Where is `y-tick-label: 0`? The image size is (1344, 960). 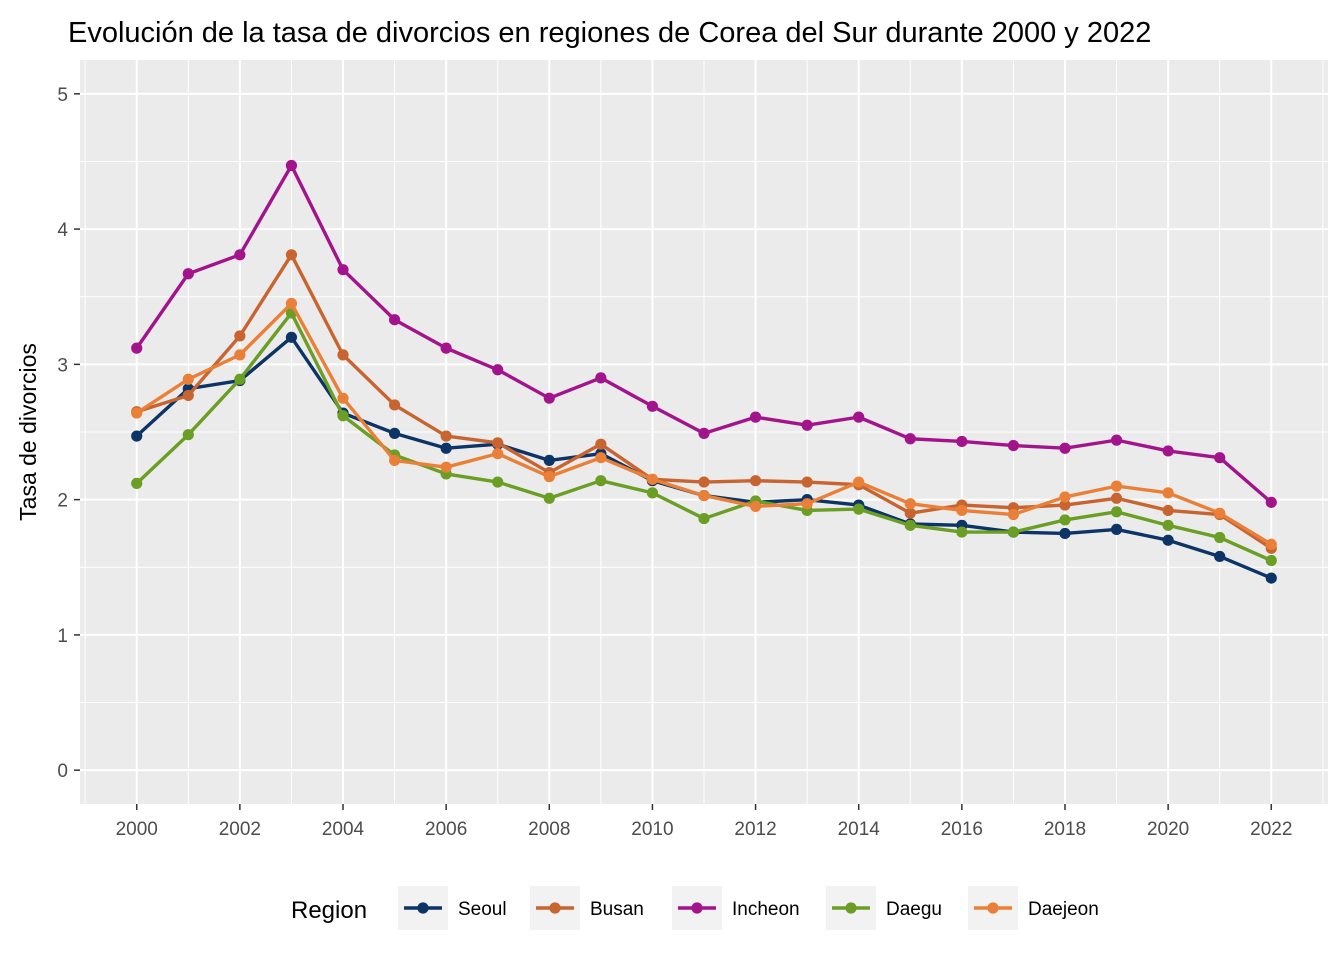 y-tick-label: 0 is located at coordinates (62, 771).